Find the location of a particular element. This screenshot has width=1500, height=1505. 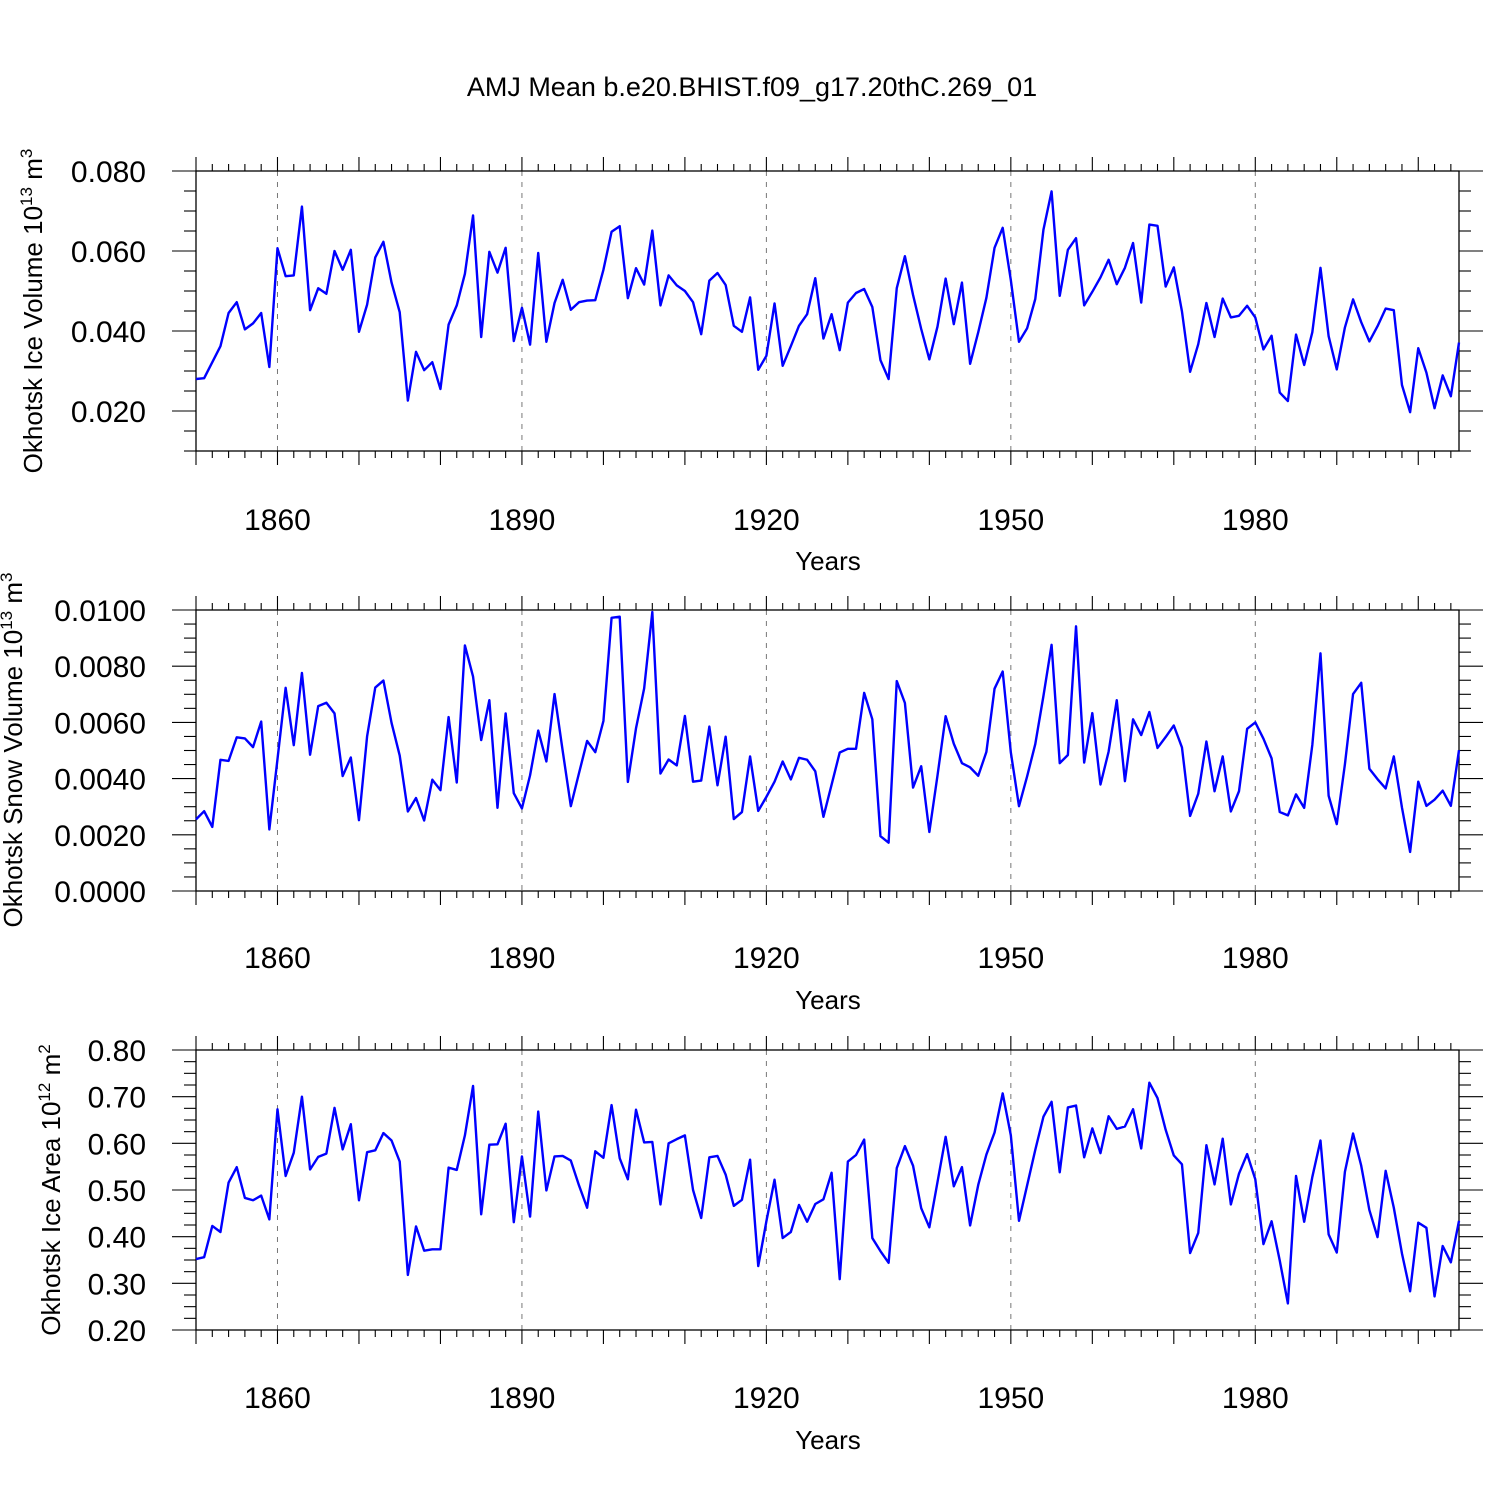

y-tick-label: 0.0000 is located at coordinates (100, 892).